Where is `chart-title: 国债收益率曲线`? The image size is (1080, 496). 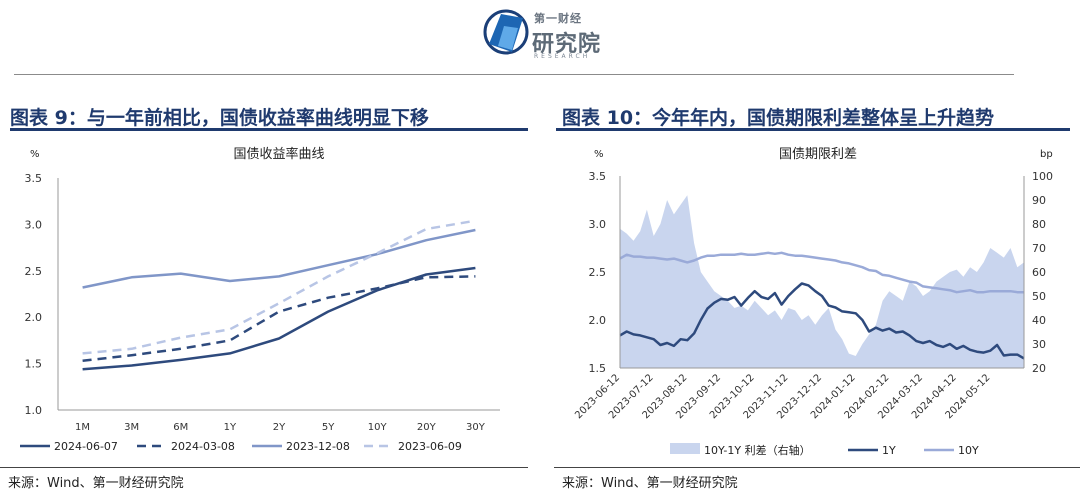
chart-title: 国债收益率曲线 is located at coordinates (278, 154).